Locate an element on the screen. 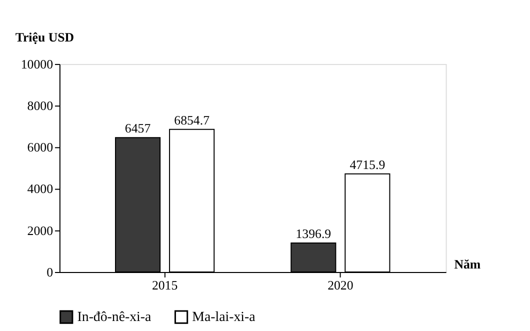  y-axis-title: Triệu USD is located at coordinates (44, 37).